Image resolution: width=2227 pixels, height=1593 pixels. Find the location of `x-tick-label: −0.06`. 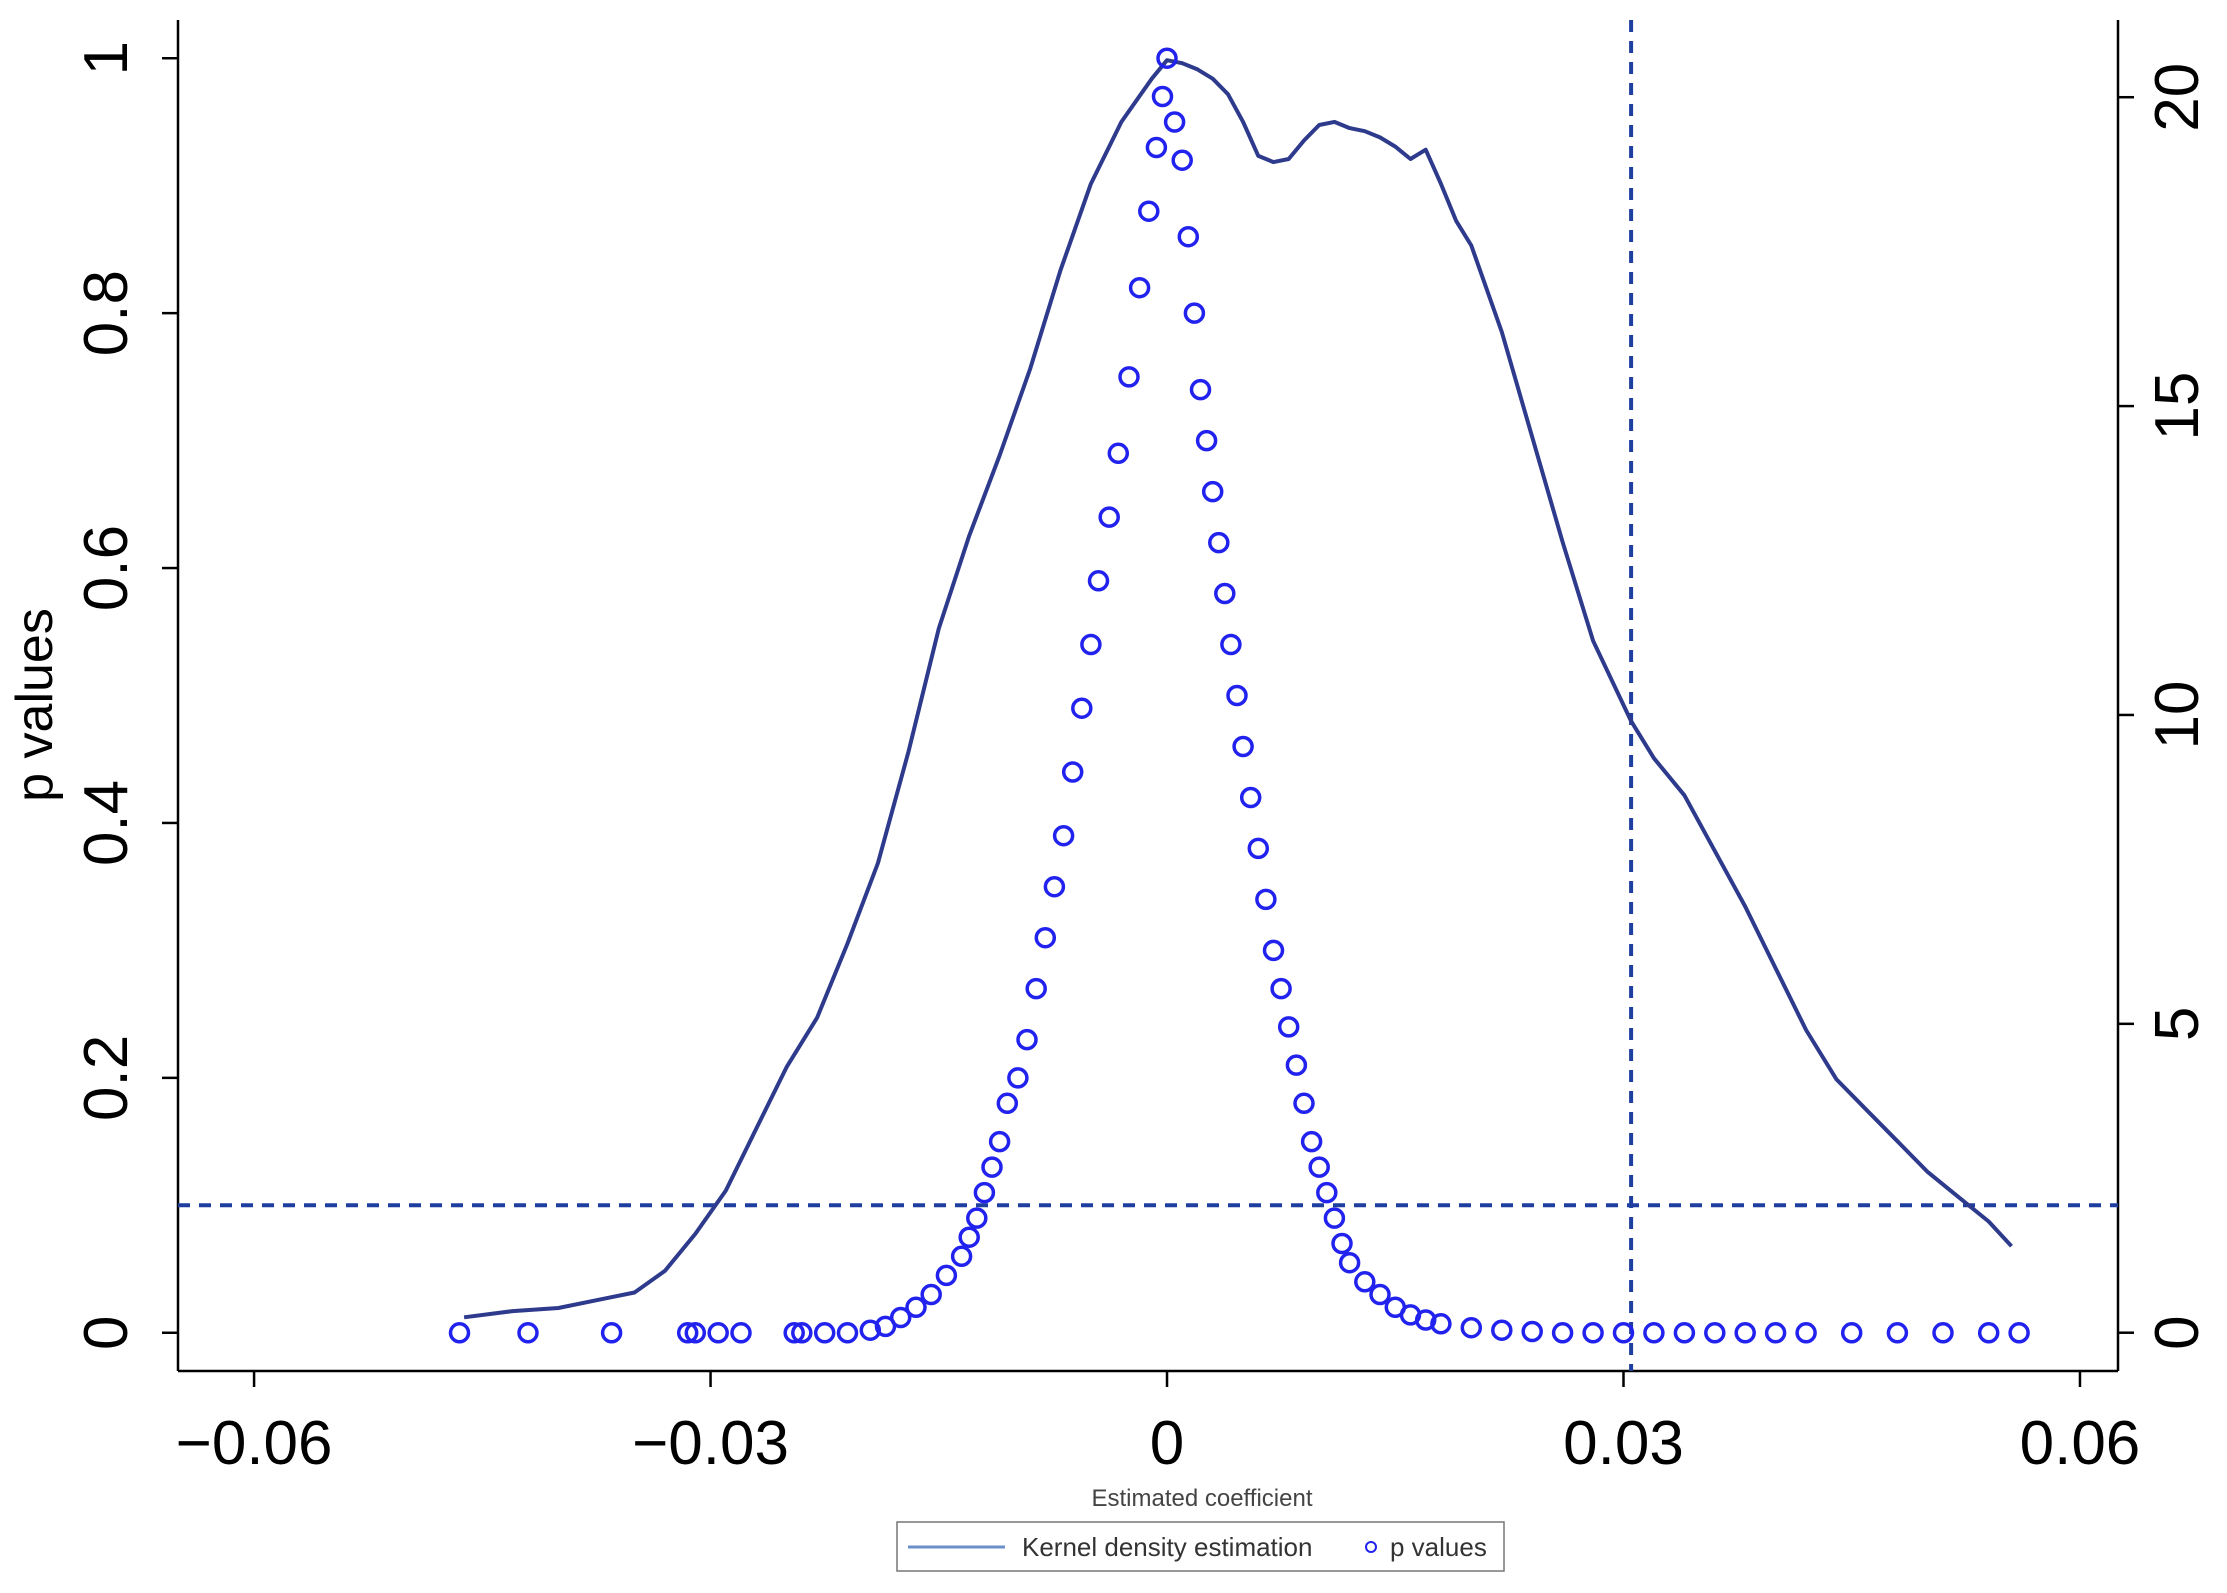

x-tick-label: −0.06 is located at coordinates (254, 1443).